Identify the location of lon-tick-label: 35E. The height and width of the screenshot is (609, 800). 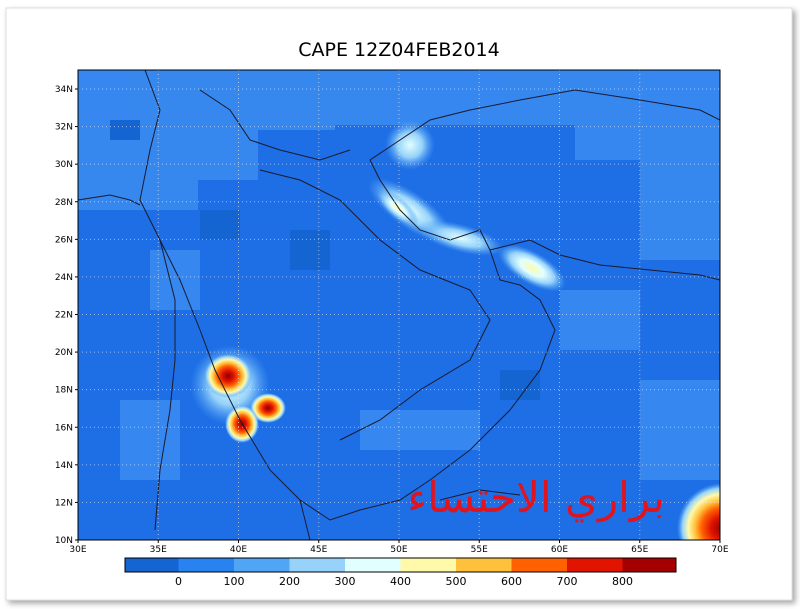
(158, 550).